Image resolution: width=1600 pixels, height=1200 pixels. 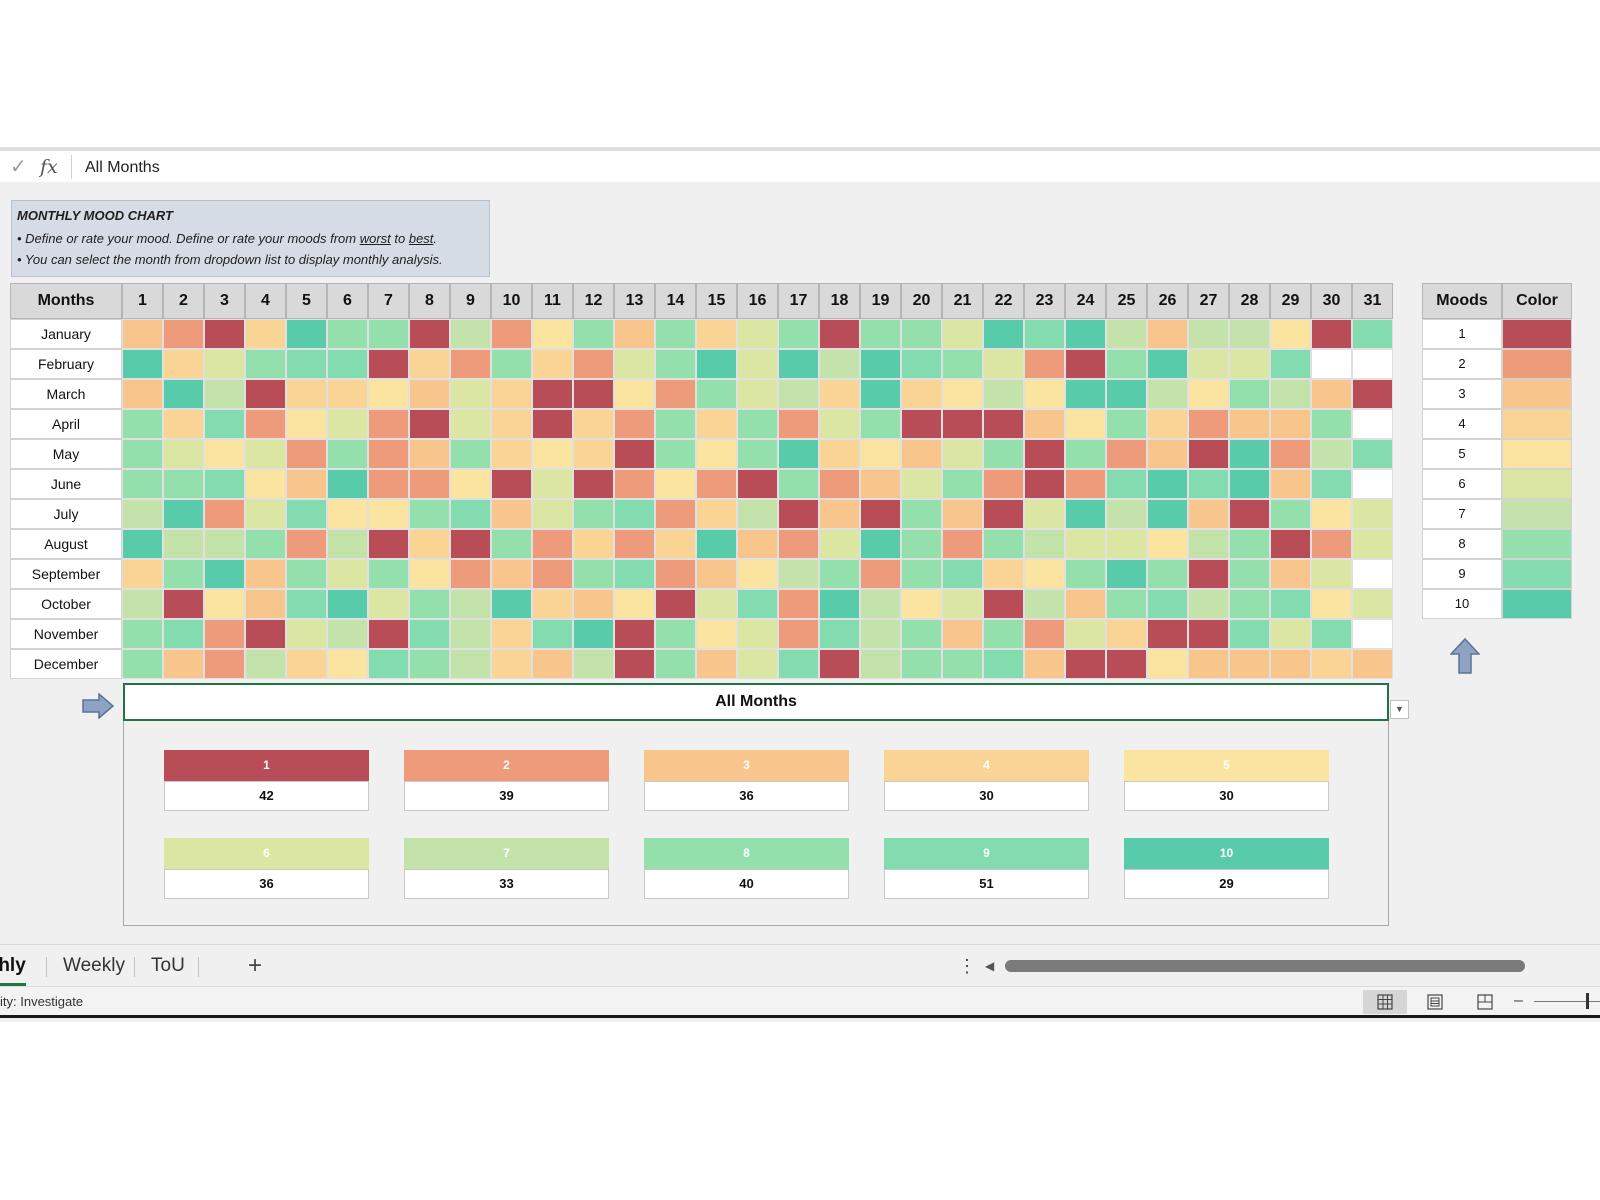 What do you see at coordinates (1290, 301) in the screenshot?
I see `day-header: 29` at bounding box center [1290, 301].